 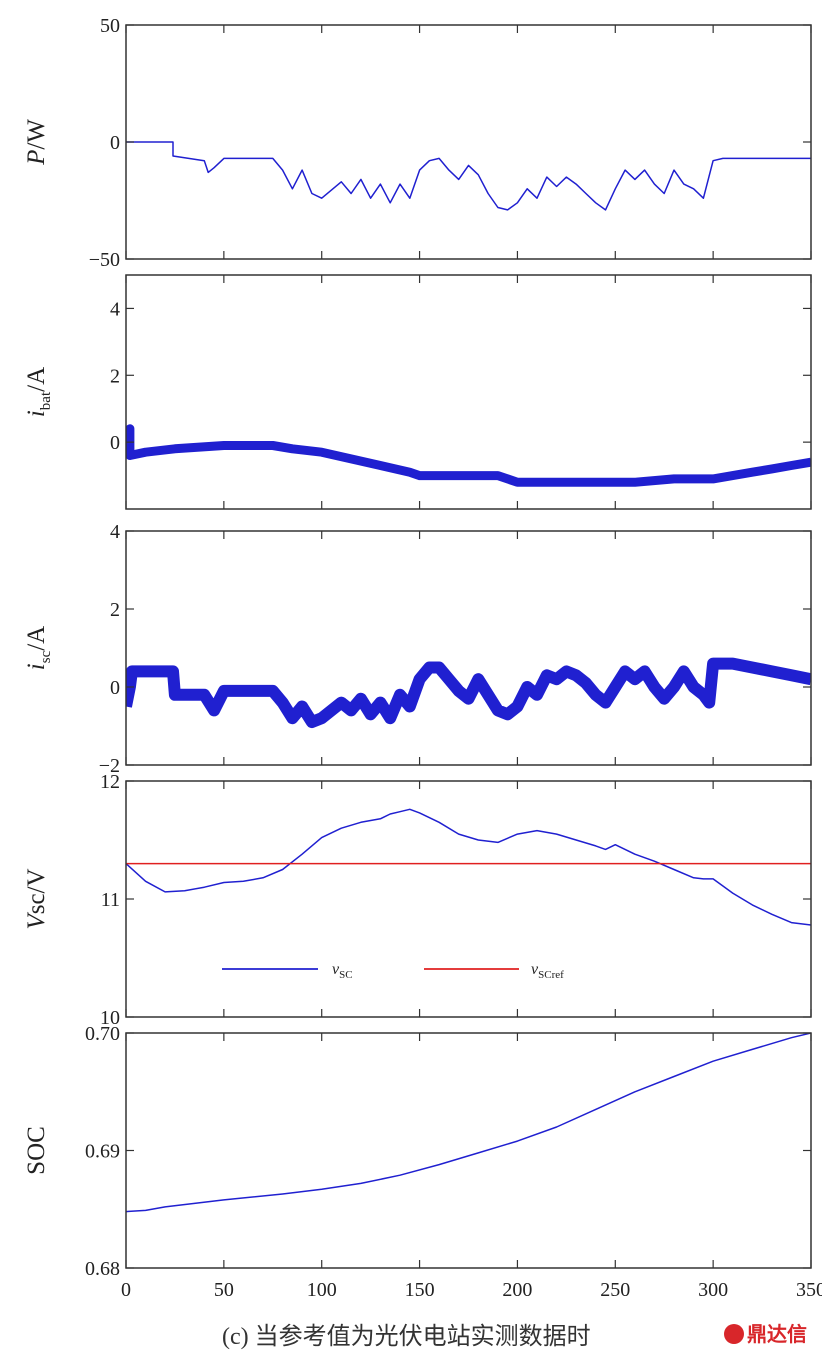 What do you see at coordinates (36, 898) in the screenshot?
I see `y-axis-title: Vsc/V` at bounding box center [36, 898].